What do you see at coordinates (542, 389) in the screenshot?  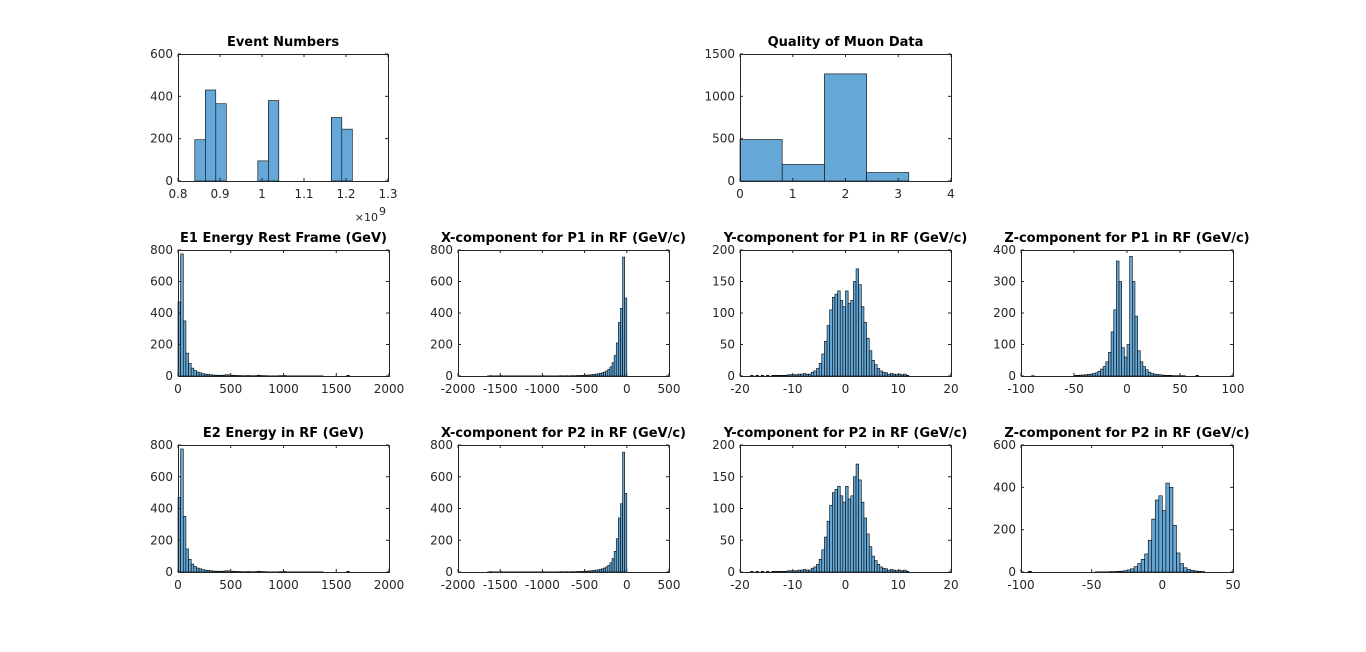 I see `x-tick-label: -1000` at bounding box center [542, 389].